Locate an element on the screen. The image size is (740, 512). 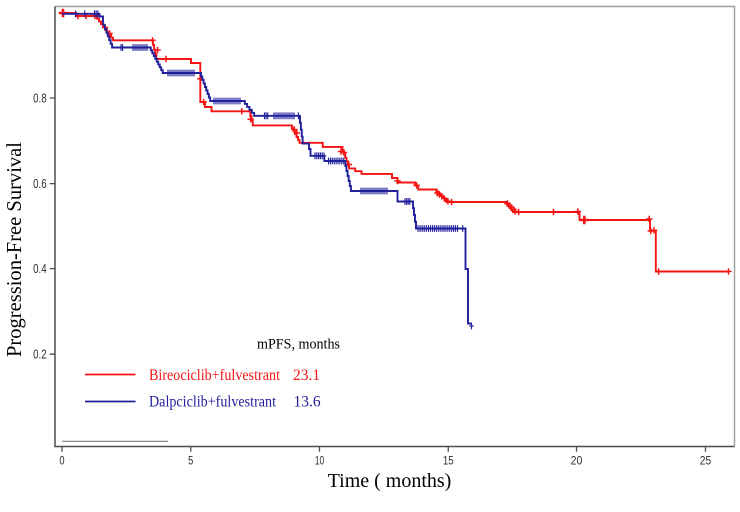
svg-text: 5 is located at coordinates (190, 461).